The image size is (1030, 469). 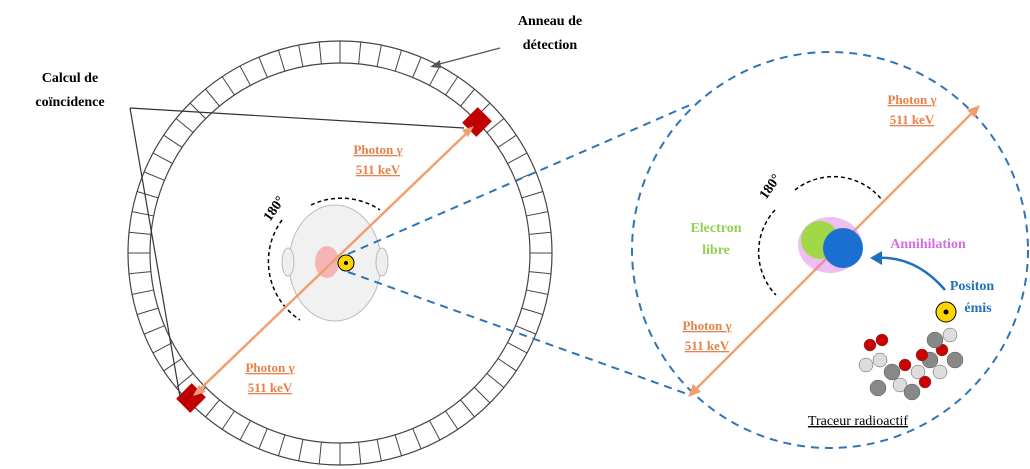 I want to click on coincidence-line, so click(x=297, y=118).